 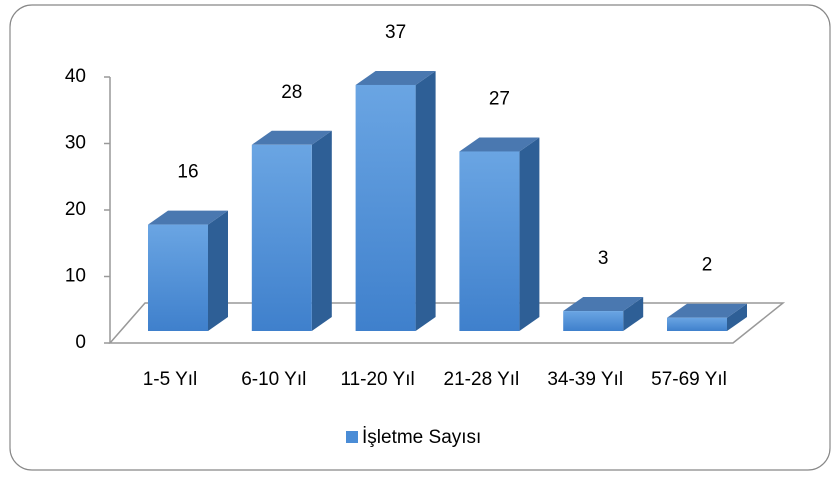 I want to click on y-tick-label: 30, so click(x=75, y=143).